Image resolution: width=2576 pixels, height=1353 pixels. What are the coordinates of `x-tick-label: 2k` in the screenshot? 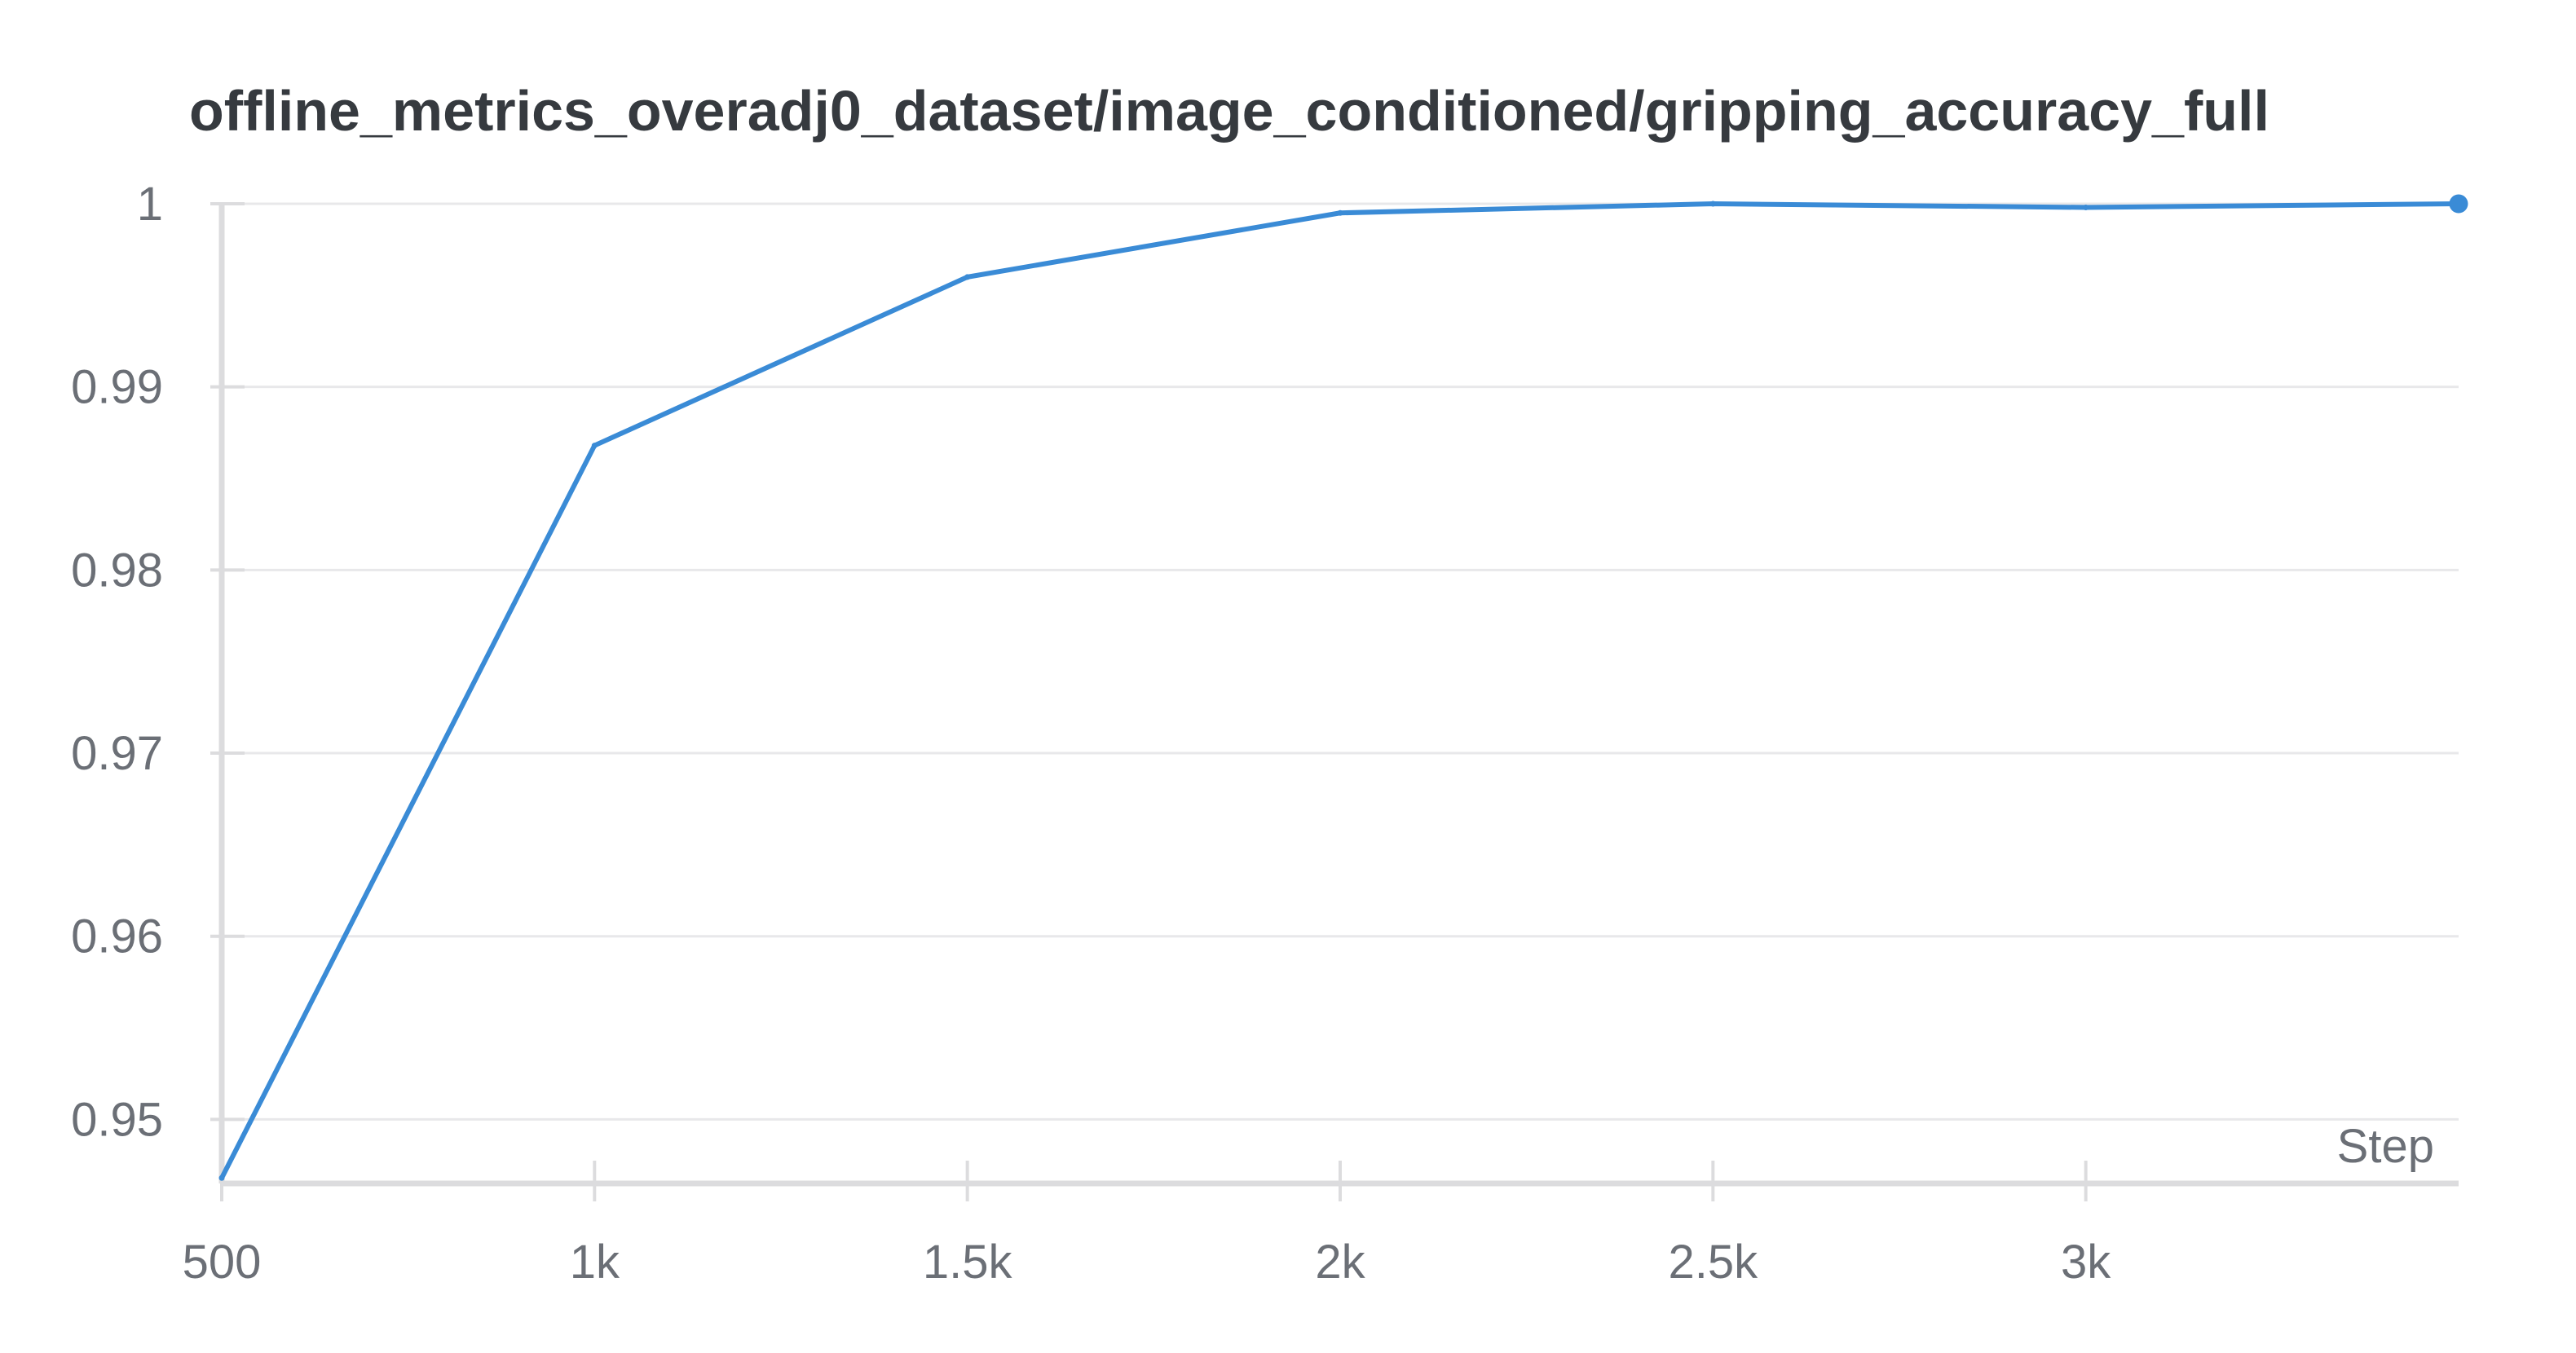 It's located at (1340, 1262).